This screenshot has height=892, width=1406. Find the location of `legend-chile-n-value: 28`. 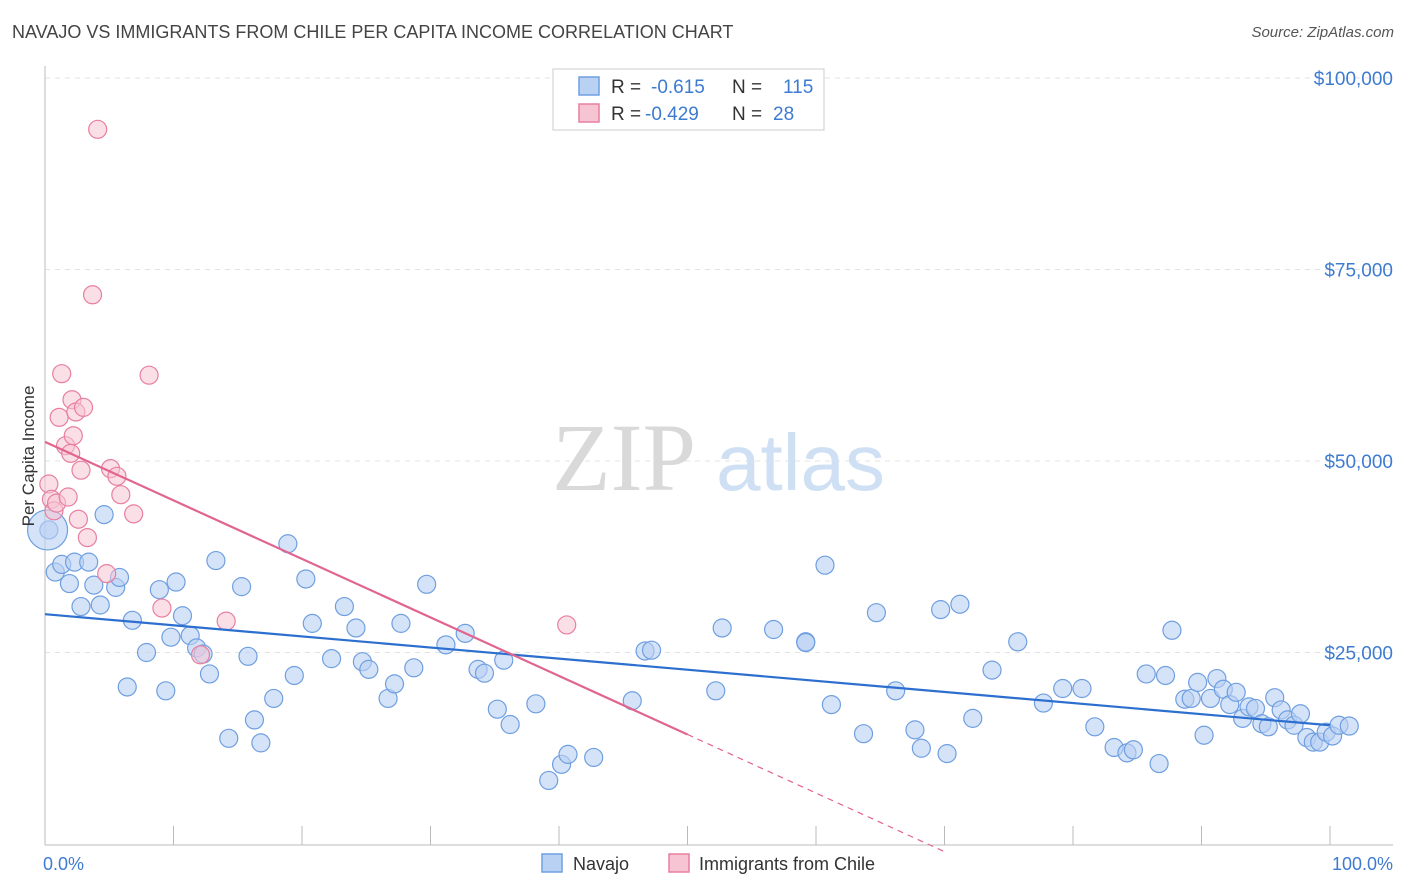

legend-chile-n-value: 28 is located at coordinates (783, 114).